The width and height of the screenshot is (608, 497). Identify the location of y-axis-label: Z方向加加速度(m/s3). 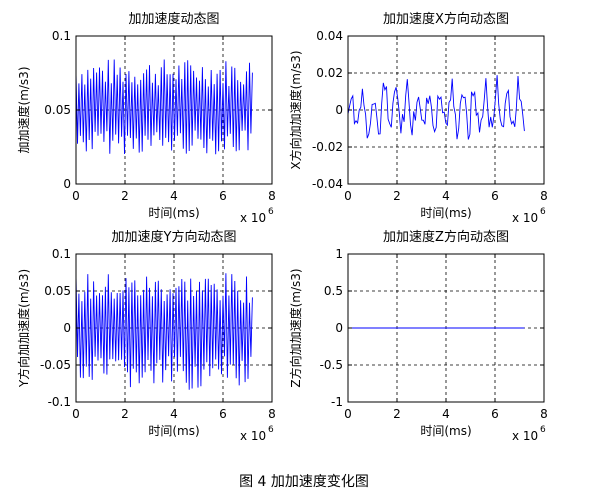
(295, 327).